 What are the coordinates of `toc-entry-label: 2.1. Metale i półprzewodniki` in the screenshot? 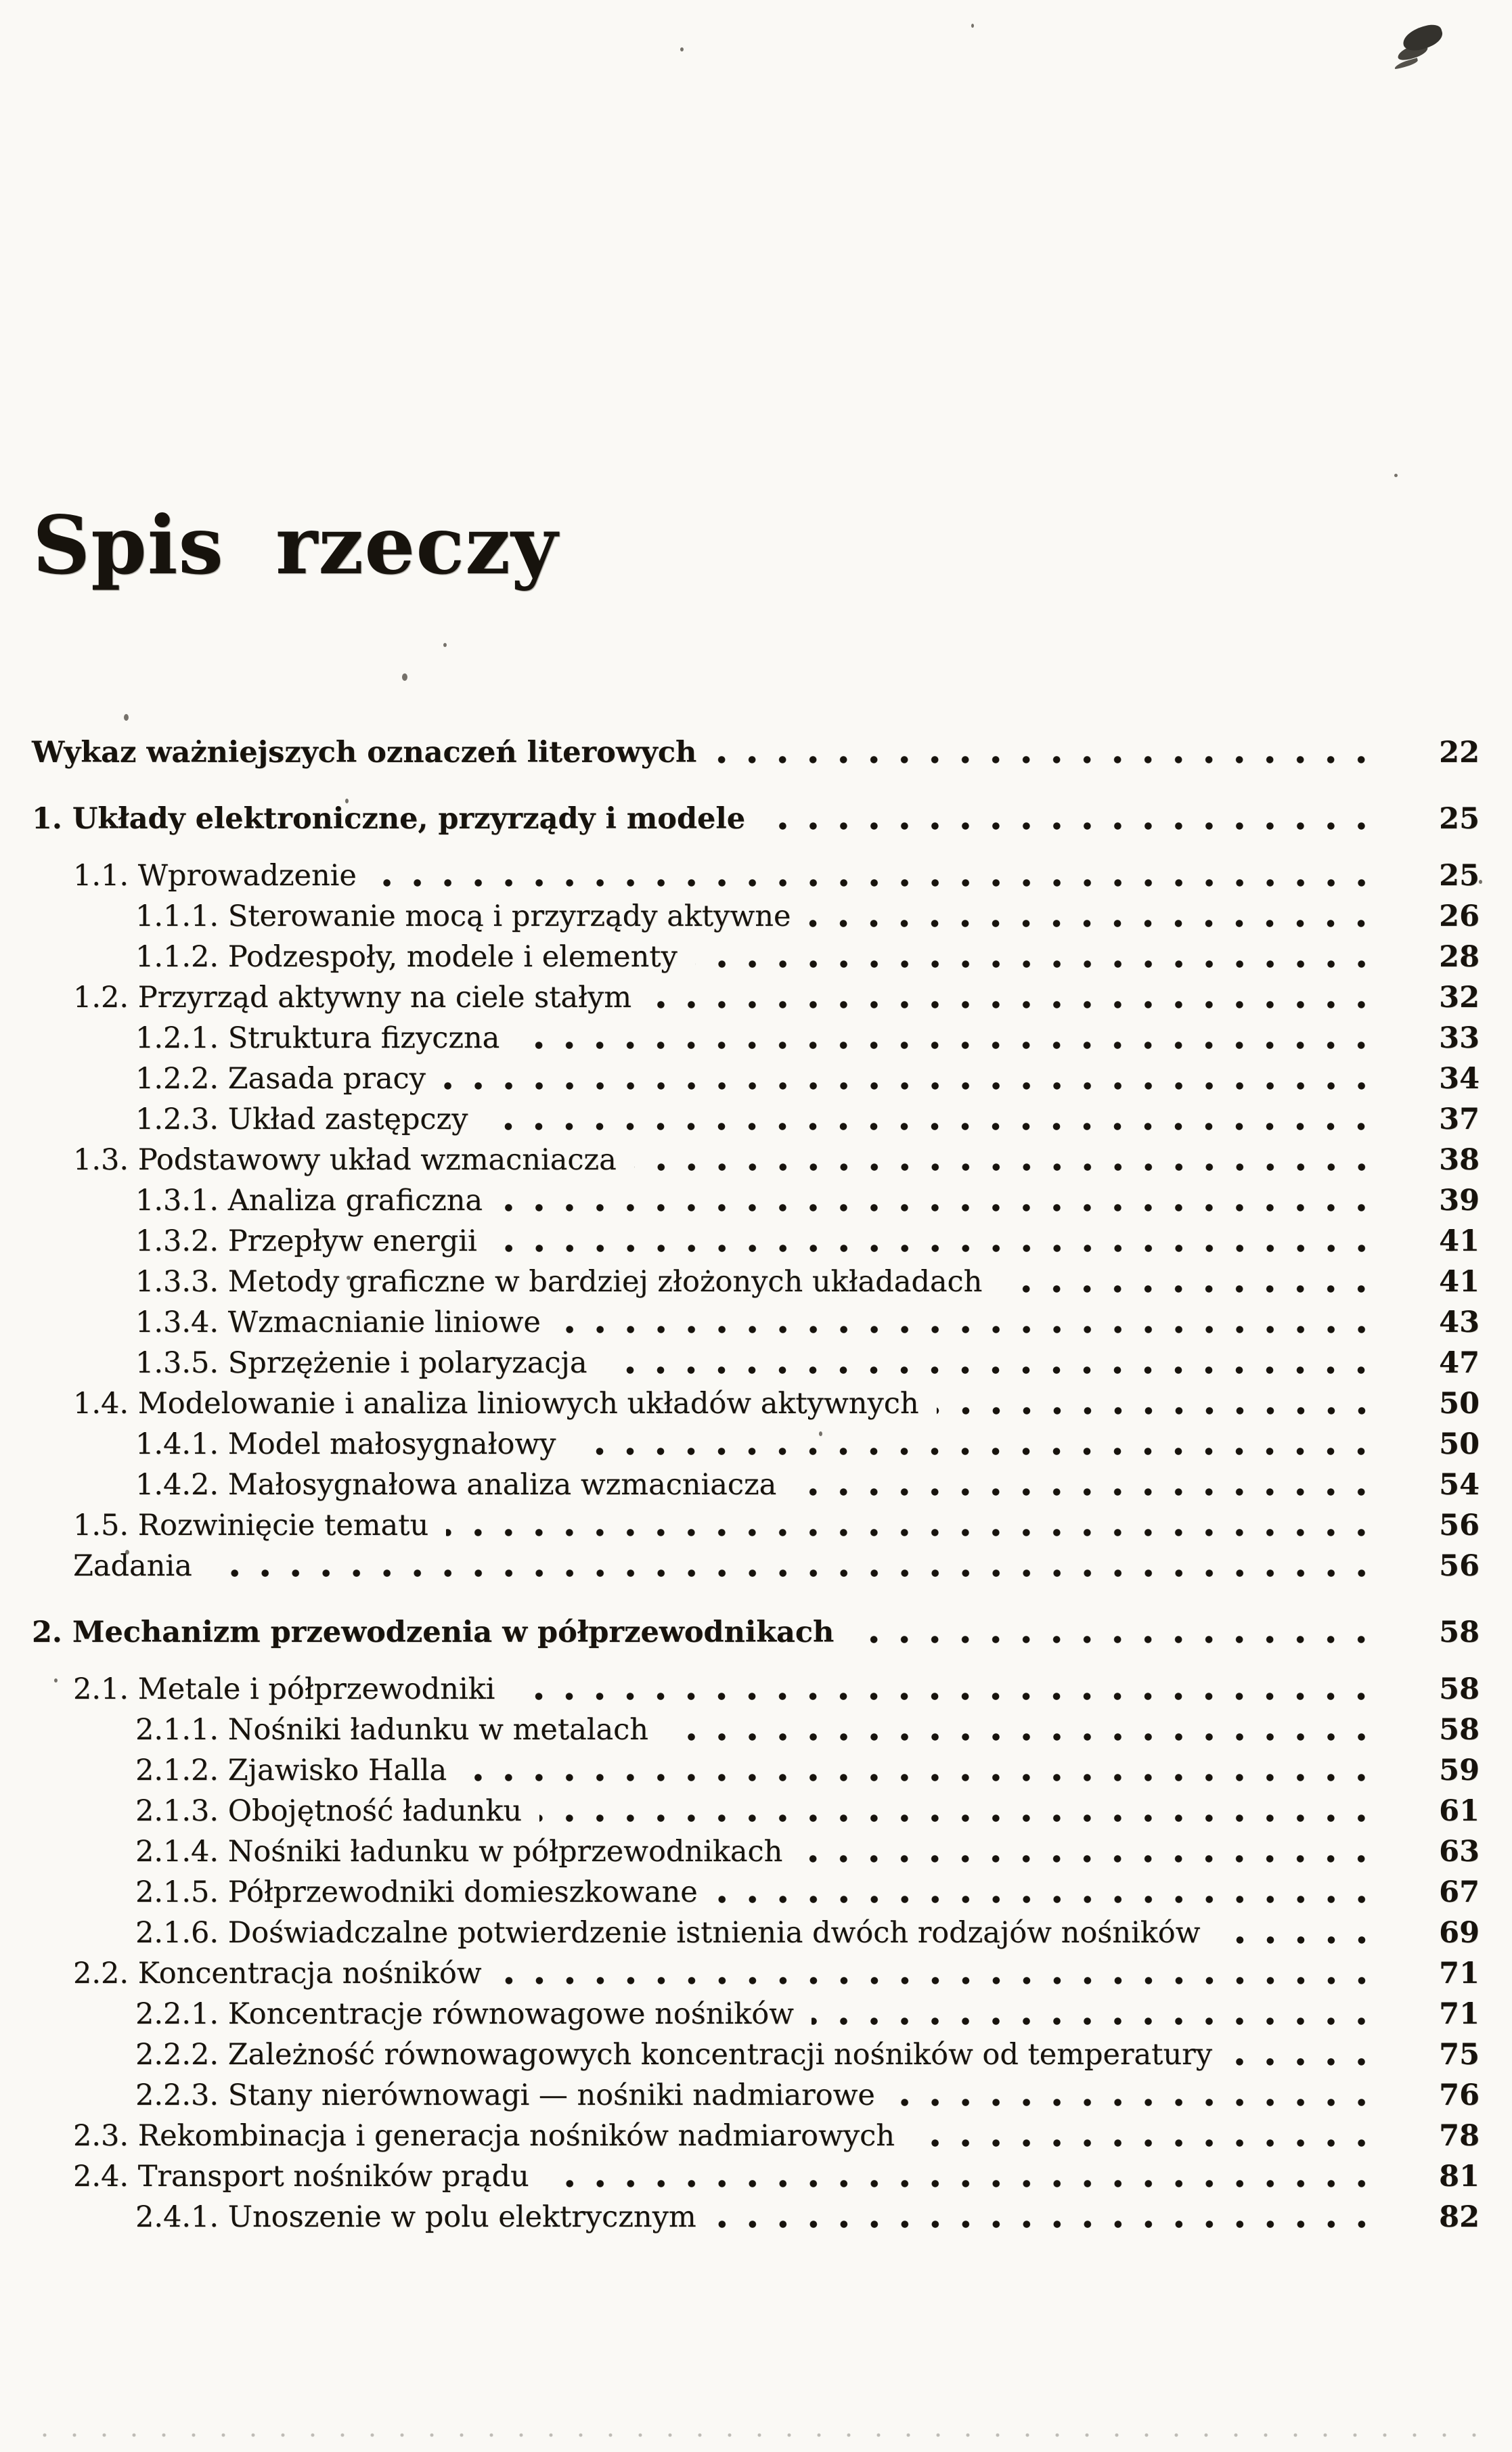 It's located at (284, 1689).